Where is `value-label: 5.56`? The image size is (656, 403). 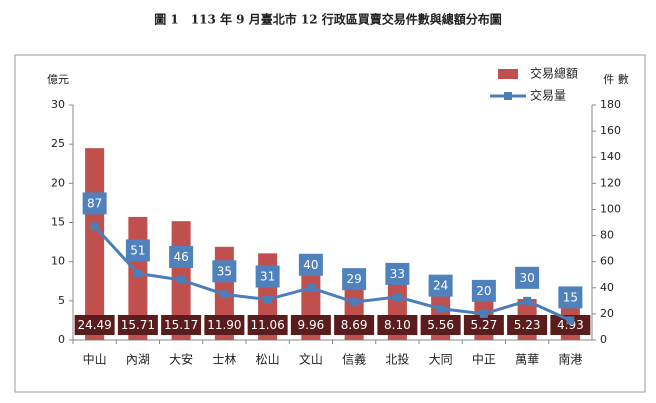 value-label: 5.56 is located at coordinates (440, 325).